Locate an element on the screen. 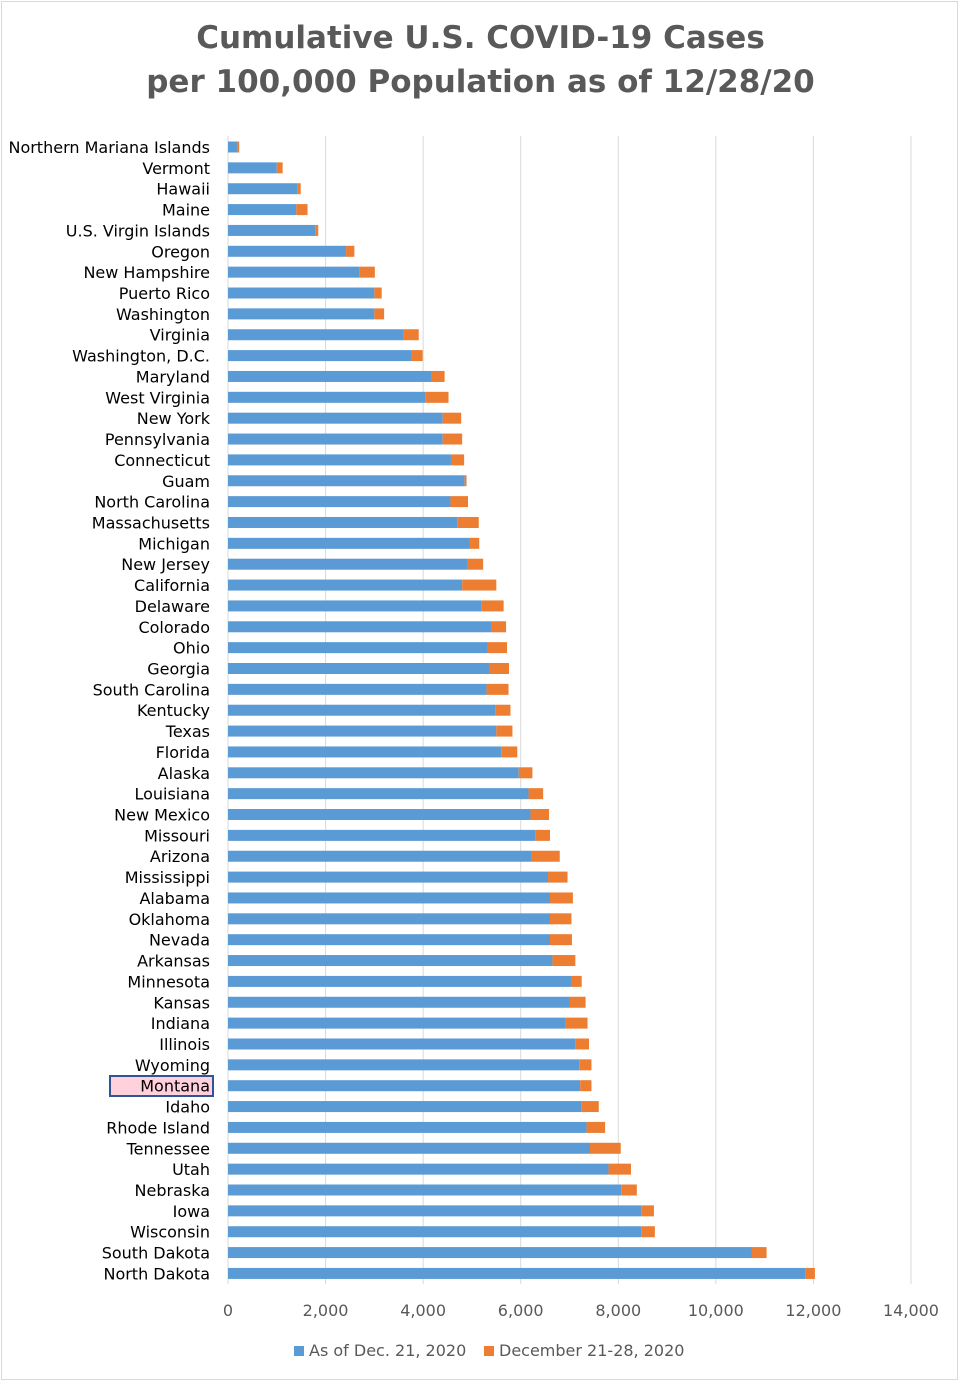  bar-series-2-michigan is located at coordinates (474, 543).